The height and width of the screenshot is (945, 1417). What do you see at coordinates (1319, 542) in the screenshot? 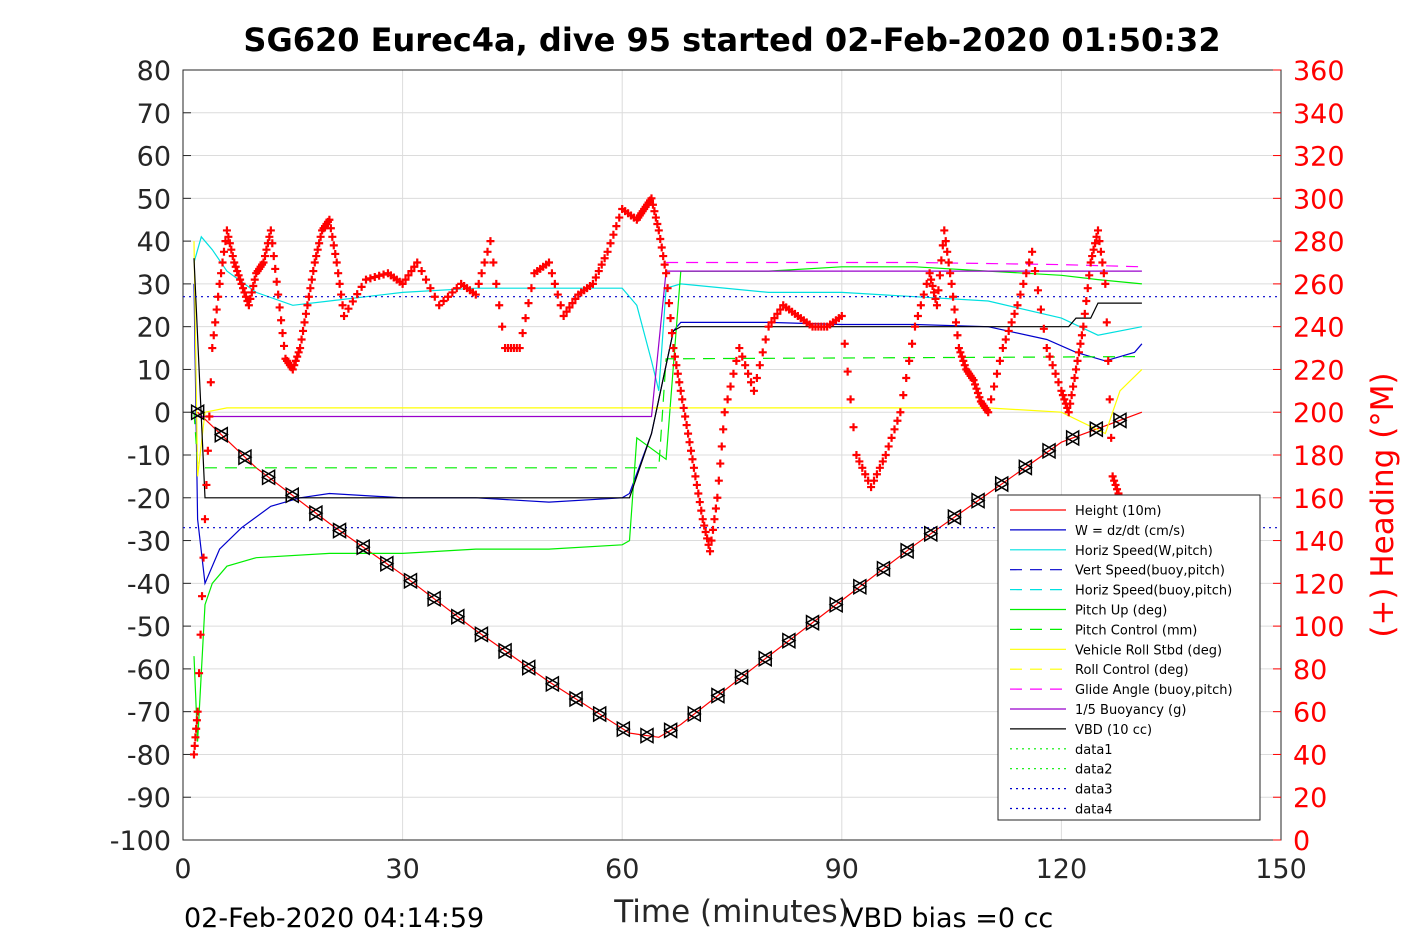
I see `y2-tick-label: 140` at bounding box center [1319, 542].